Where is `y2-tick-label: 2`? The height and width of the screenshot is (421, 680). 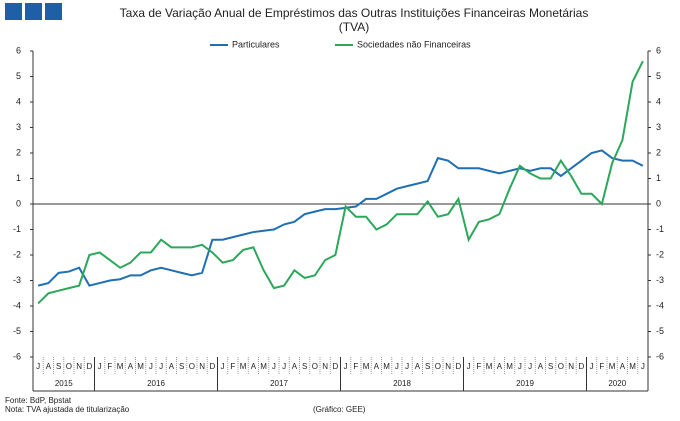
y2-tick-label: 2 is located at coordinates (658, 152).